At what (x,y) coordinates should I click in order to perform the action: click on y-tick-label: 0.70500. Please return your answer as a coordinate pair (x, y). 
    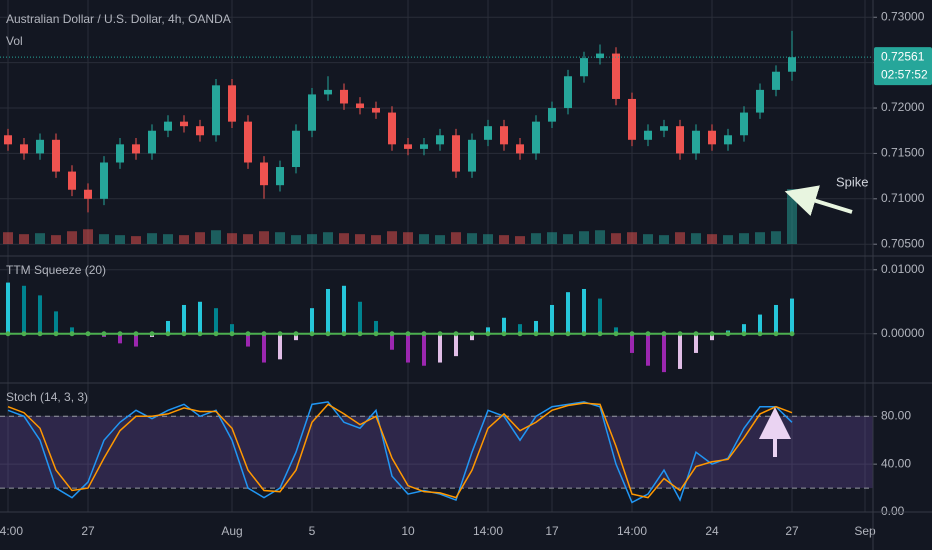
    Looking at the image, I should click on (903, 243).